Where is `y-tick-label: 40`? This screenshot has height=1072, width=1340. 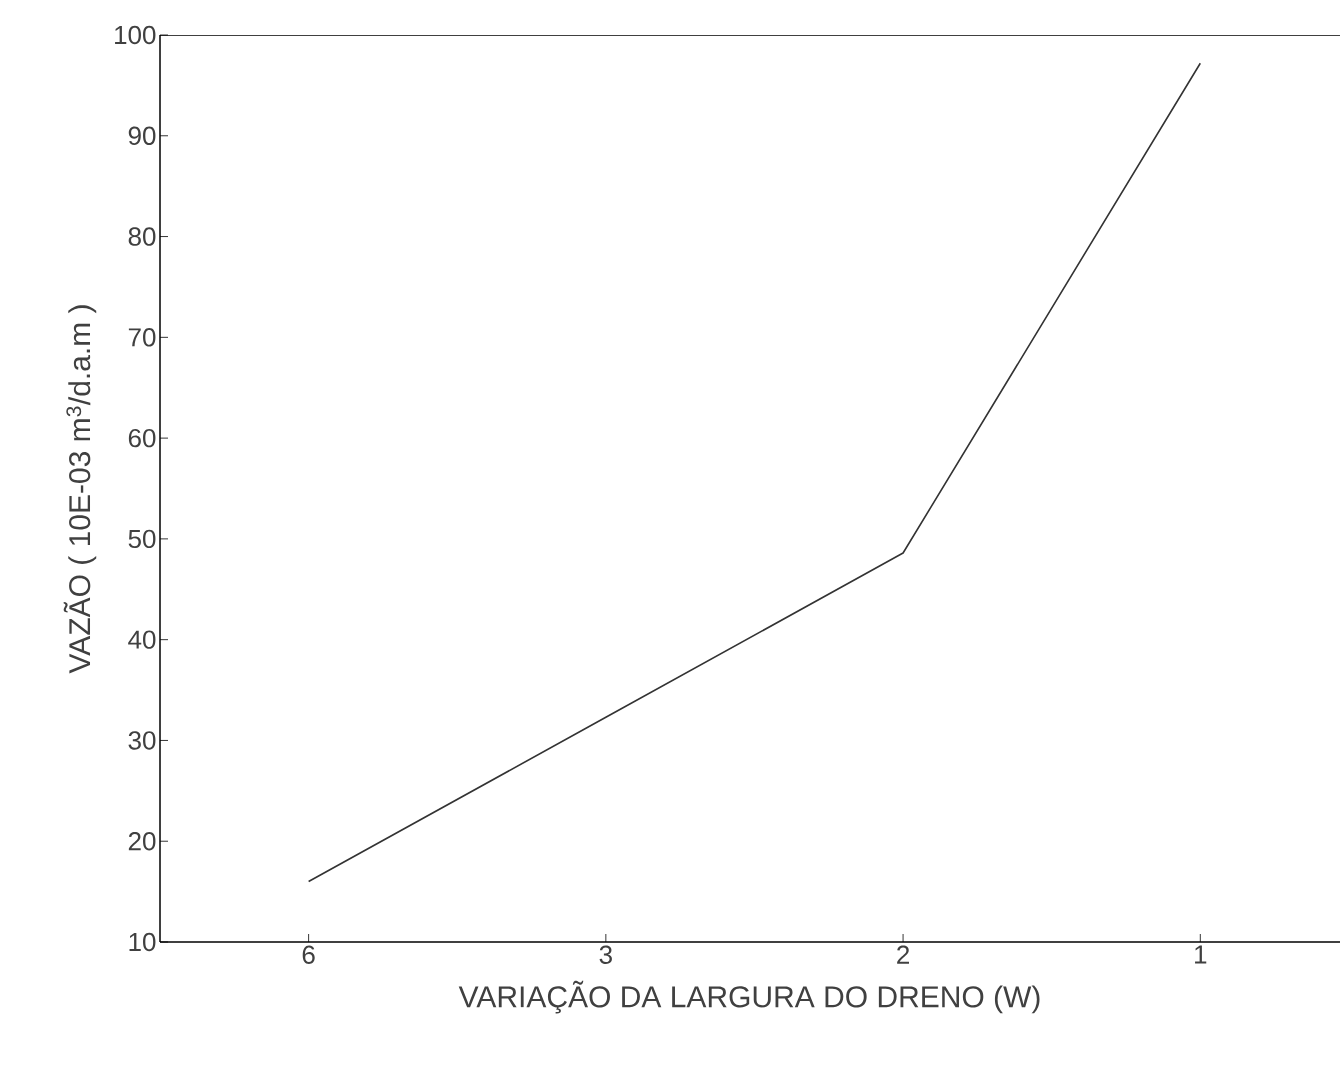 y-tick-label: 40 is located at coordinates (142, 639).